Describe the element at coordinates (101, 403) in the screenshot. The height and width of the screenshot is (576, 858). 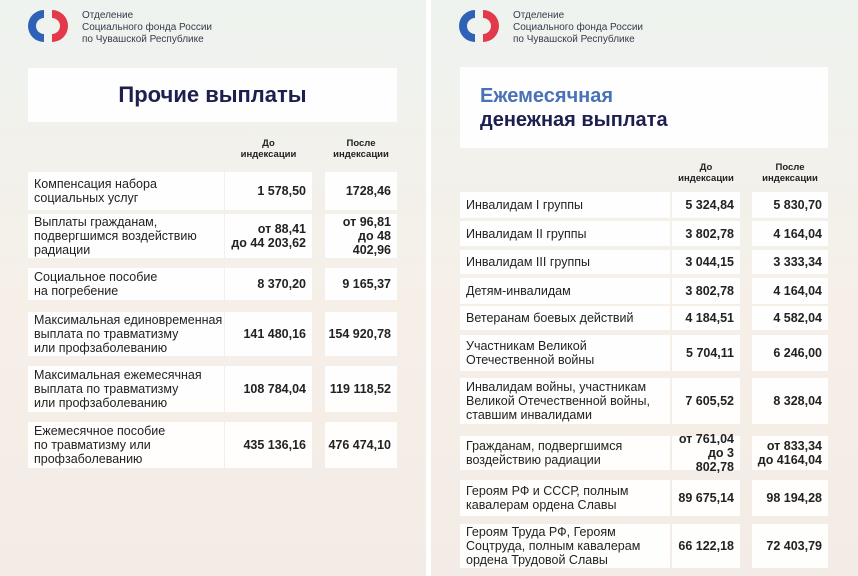
I see `row-label-line: или профзаболеванию` at that location.